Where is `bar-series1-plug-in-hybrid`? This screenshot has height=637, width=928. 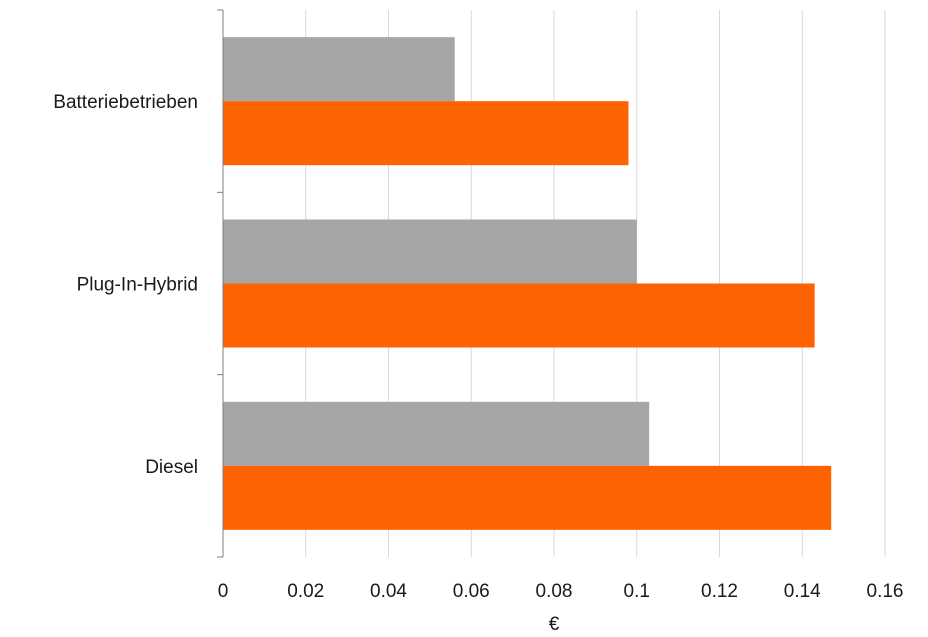 bar-series1-plug-in-hybrid is located at coordinates (519, 315).